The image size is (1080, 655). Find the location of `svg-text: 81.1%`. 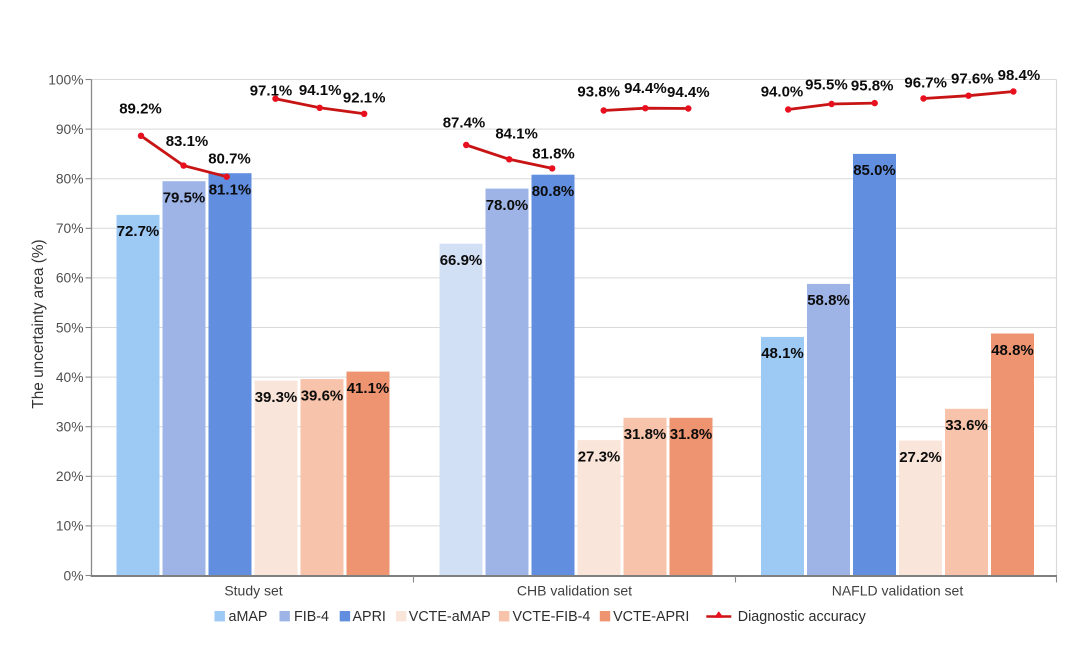

svg-text: 81.1% is located at coordinates (230, 190).